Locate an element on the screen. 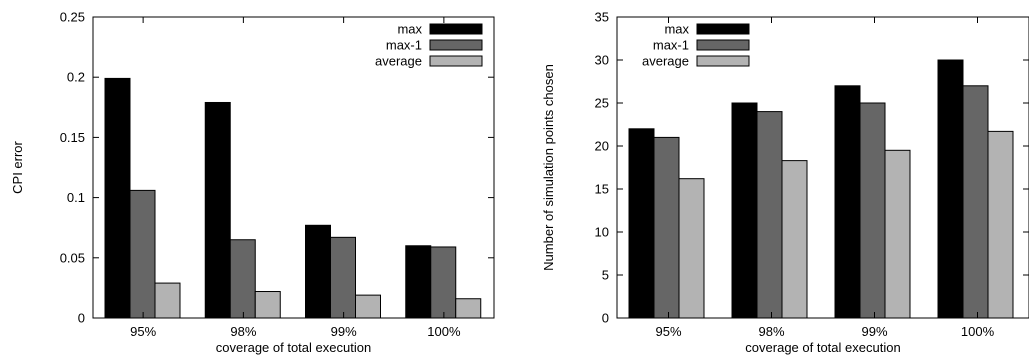 The width and height of the screenshot is (1029, 358). y-tick-label: 5 is located at coordinates (605, 275).